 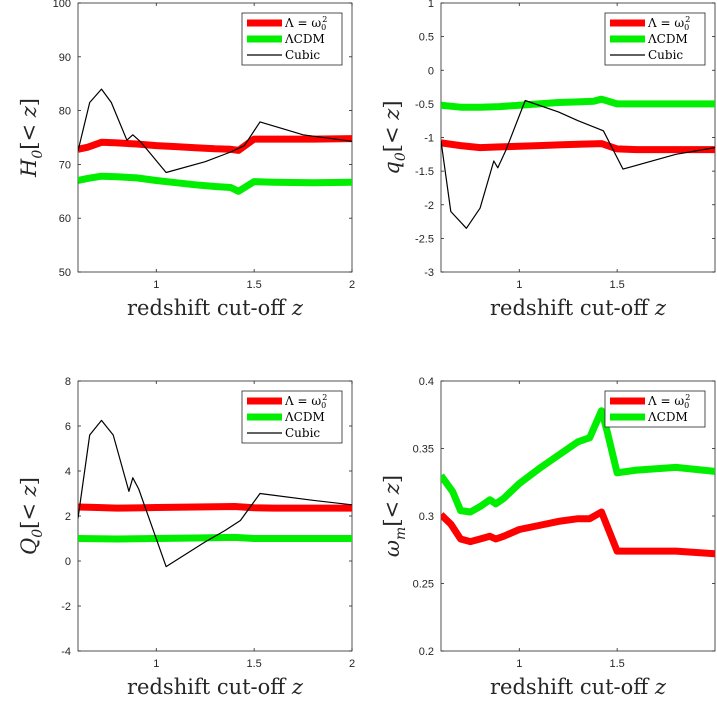 What do you see at coordinates (68, 472) in the screenshot?
I see `y-tick-label: 4` at bounding box center [68, 472].